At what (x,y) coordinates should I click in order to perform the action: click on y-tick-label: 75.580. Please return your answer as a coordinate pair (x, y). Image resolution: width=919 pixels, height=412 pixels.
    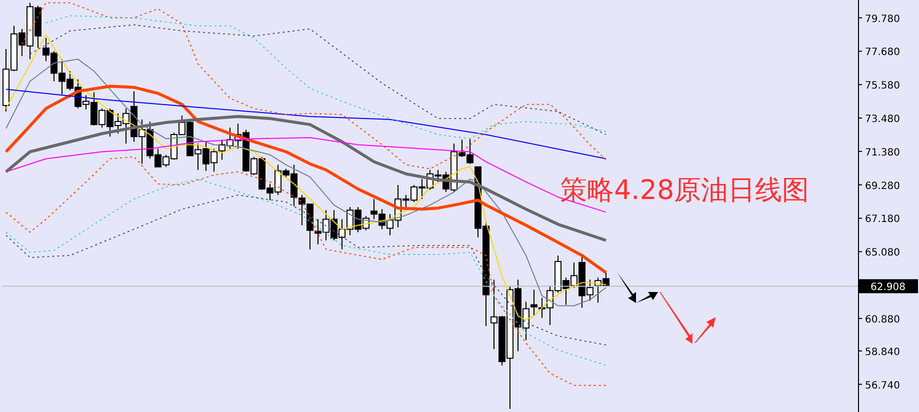
    Looking at the image, I should click on (882, 86).